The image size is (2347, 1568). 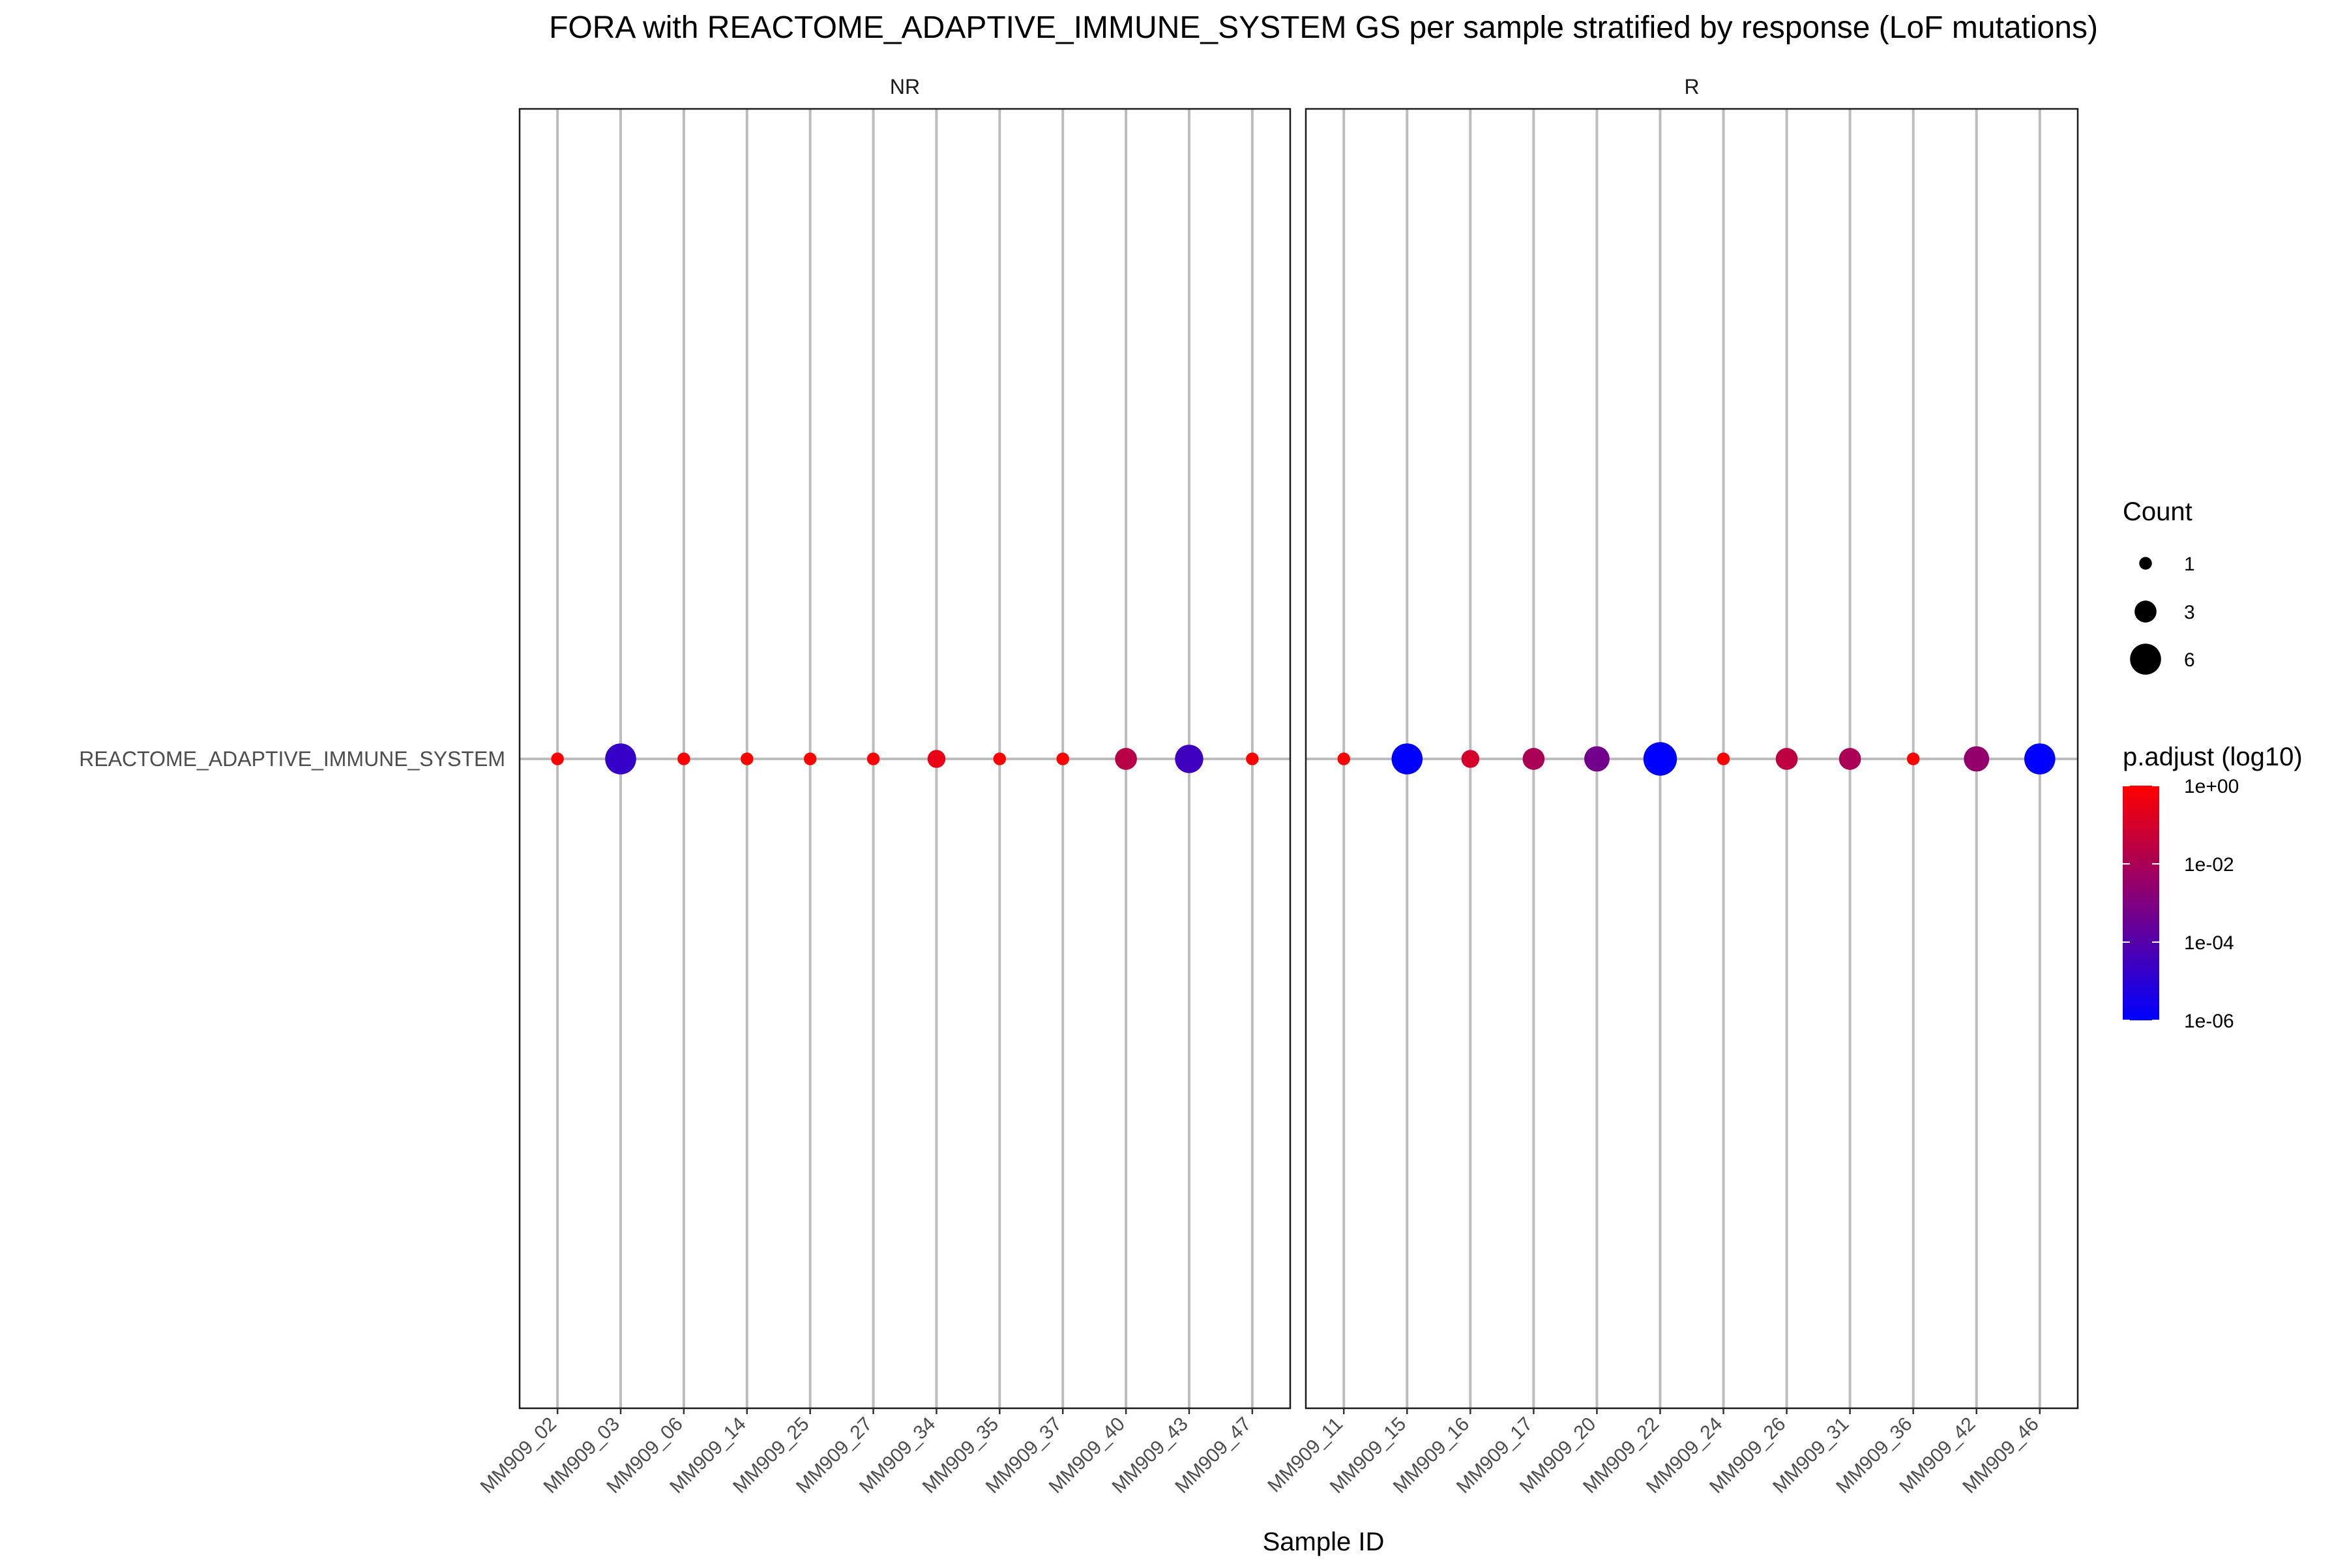 What do you see at coordinates (2213, 888) in the screenshot?
I see `color-legend: p.adjust (log10) 1e+00 1e-02 1e-04 1e-06` at bounding box center [2213, 888].